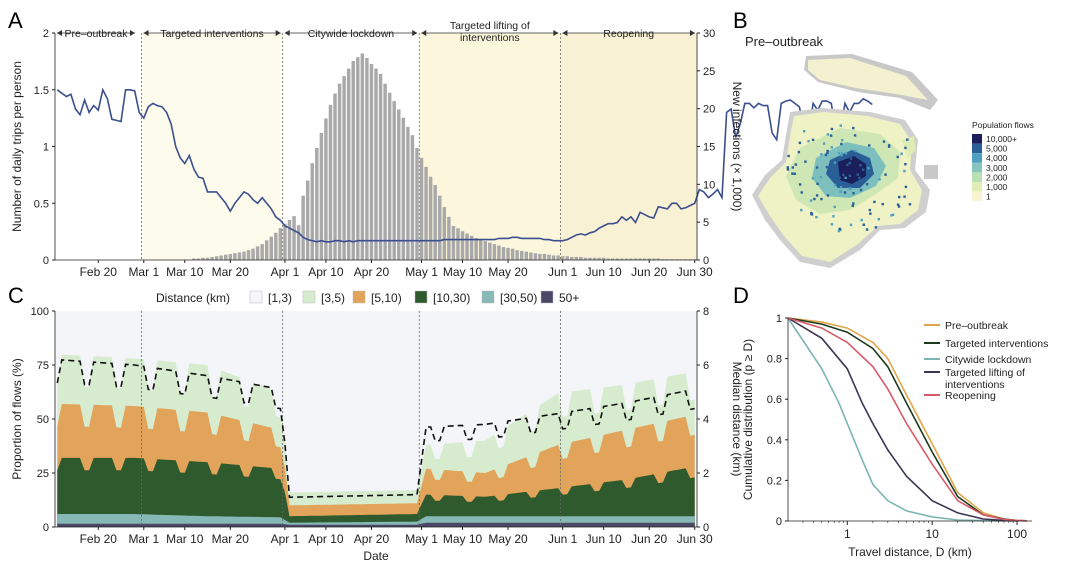  What do you see at coordinates (96, 34) in the screenshot?
I see `phase-label: Pre–outbreak` at bounding box center [96, 34].